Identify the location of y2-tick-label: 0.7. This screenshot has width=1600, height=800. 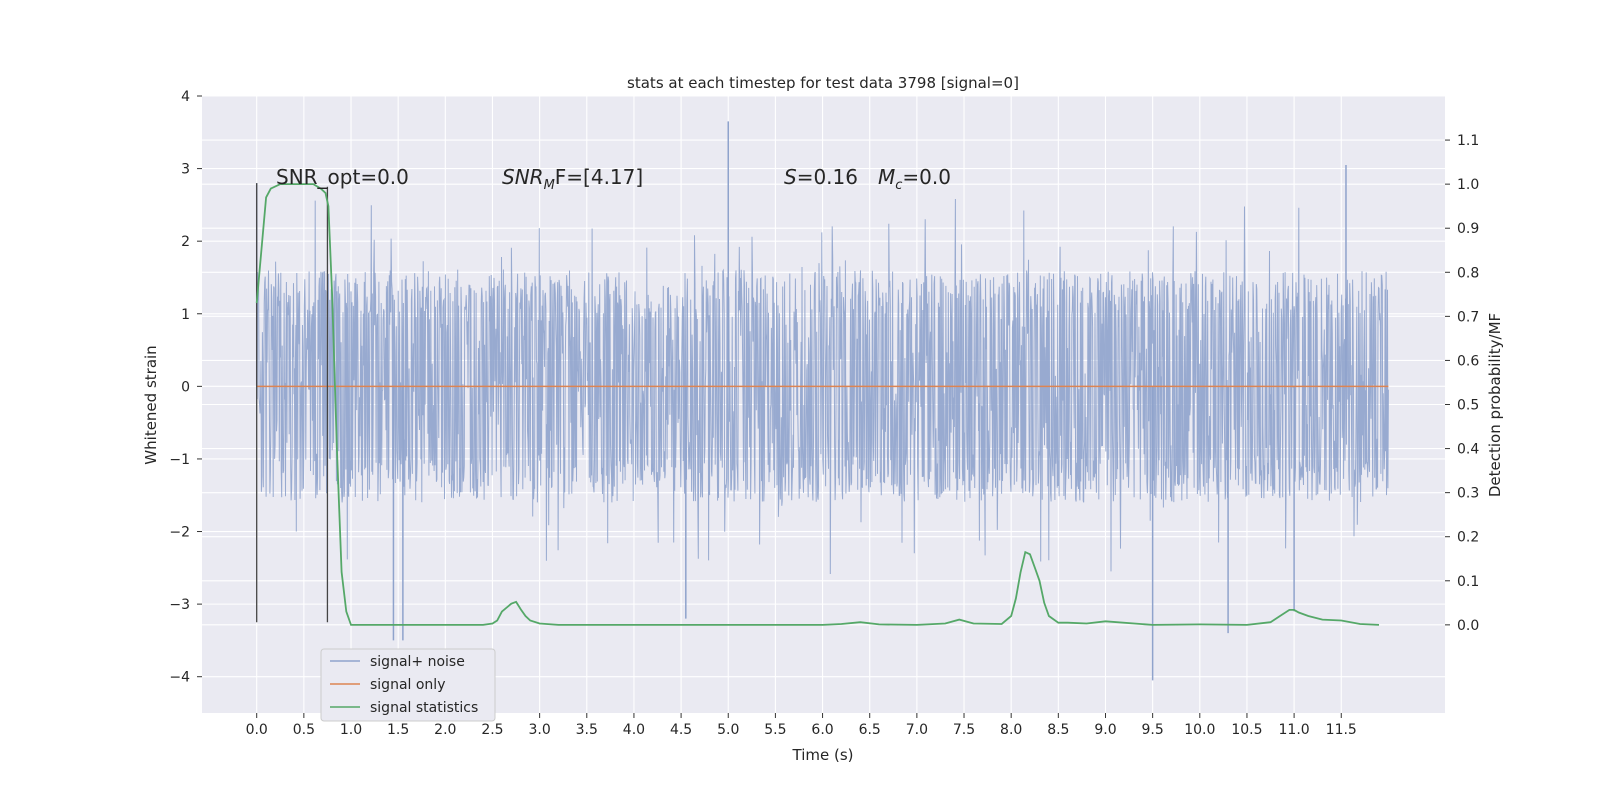
(1468, 317).